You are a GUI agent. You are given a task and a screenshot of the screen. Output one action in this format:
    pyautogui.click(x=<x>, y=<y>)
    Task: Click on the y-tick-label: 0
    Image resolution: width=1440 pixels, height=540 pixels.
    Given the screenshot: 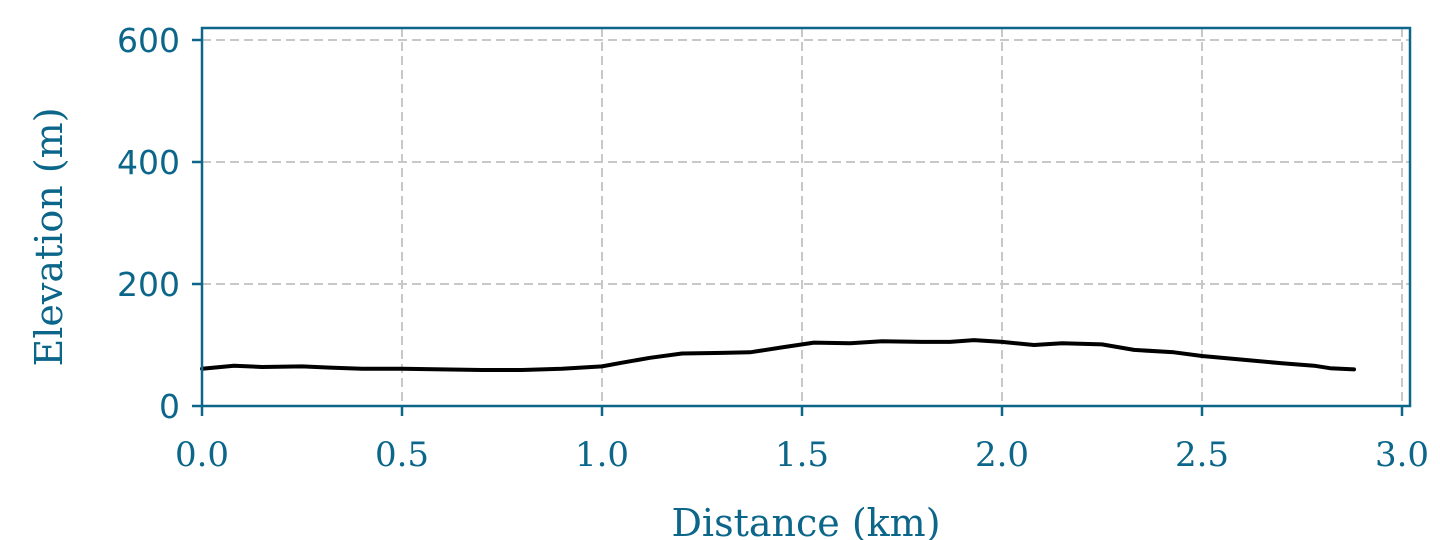 What is the action you would take?
    pyautogui.click(x=169, y=406)
    